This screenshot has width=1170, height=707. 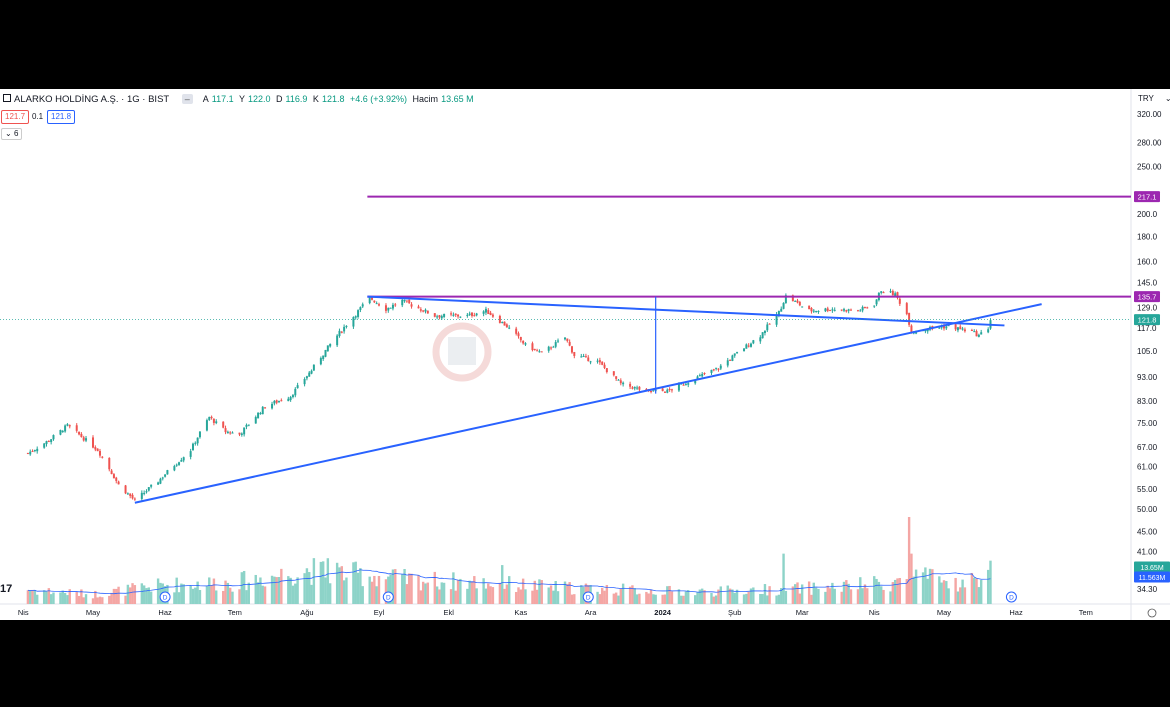 What do you see at coordinates (61, 117) in the screenshot?
I see `buy-button: 121.8` at bounding box center [61, 117].